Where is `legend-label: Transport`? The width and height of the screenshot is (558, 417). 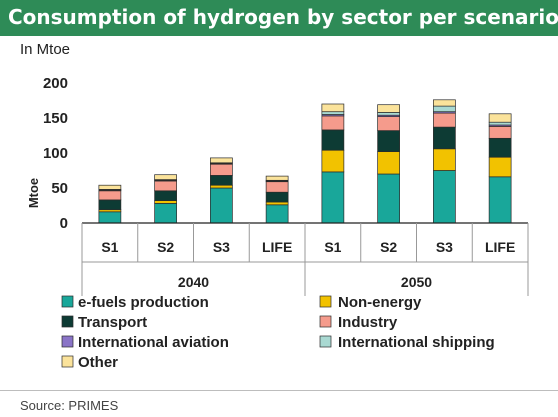 legend-label: Transport is located at coordinates (112, 322).